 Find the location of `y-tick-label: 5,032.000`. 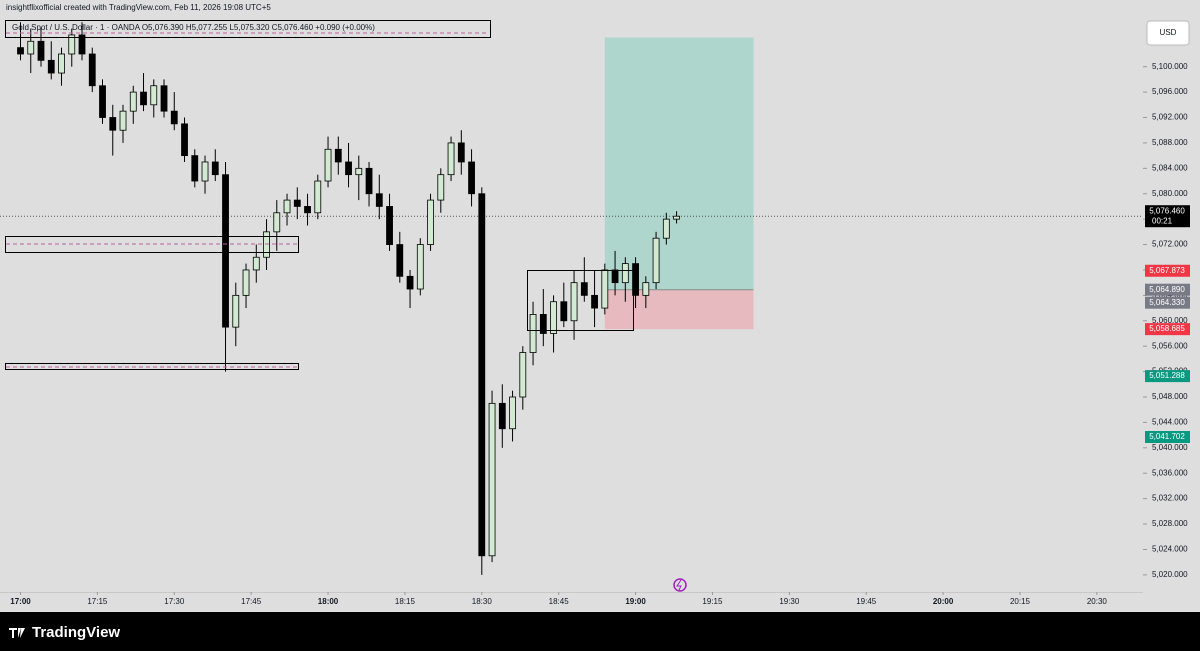

y-tick-label: 5,032.000 is located at coordinates (1170, 498).